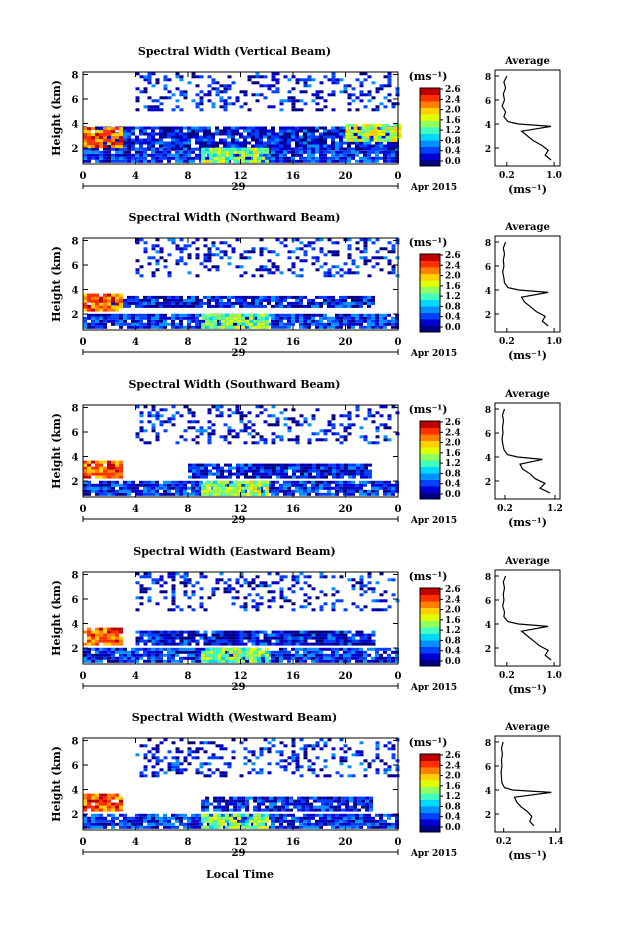 The height and width of the screenshot is (929, 617). What do you see at coordinates (188, 176) in the screenshot?
I see `x-tick-label: 8` at bounding box center [188, 176].